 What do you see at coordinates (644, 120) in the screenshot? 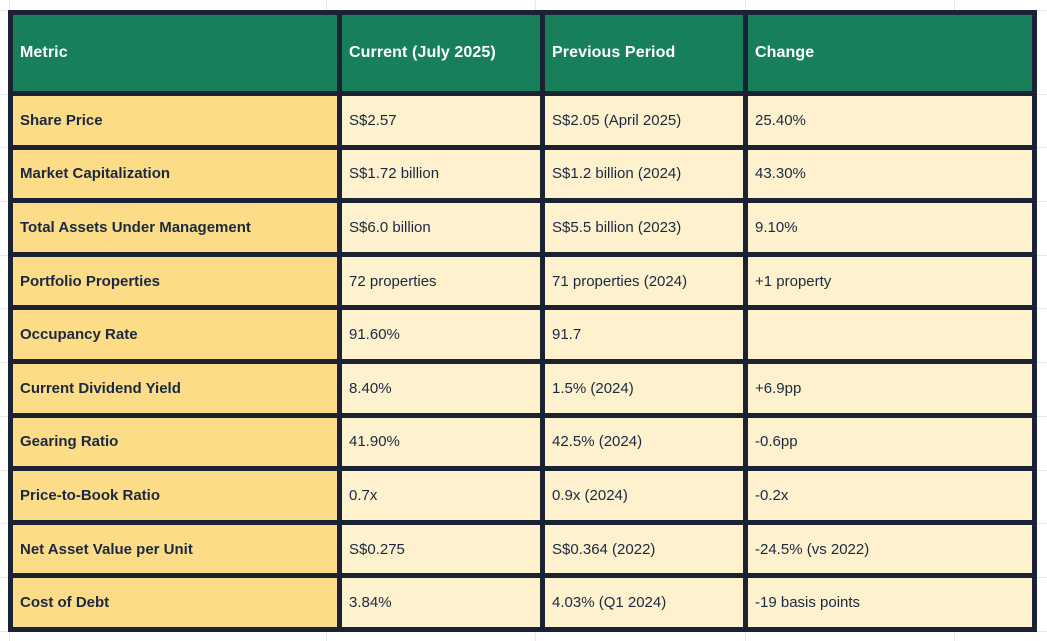
I see `previous-value-cell: S$2.05 (April 2025)` at bounding box center [644, 120].